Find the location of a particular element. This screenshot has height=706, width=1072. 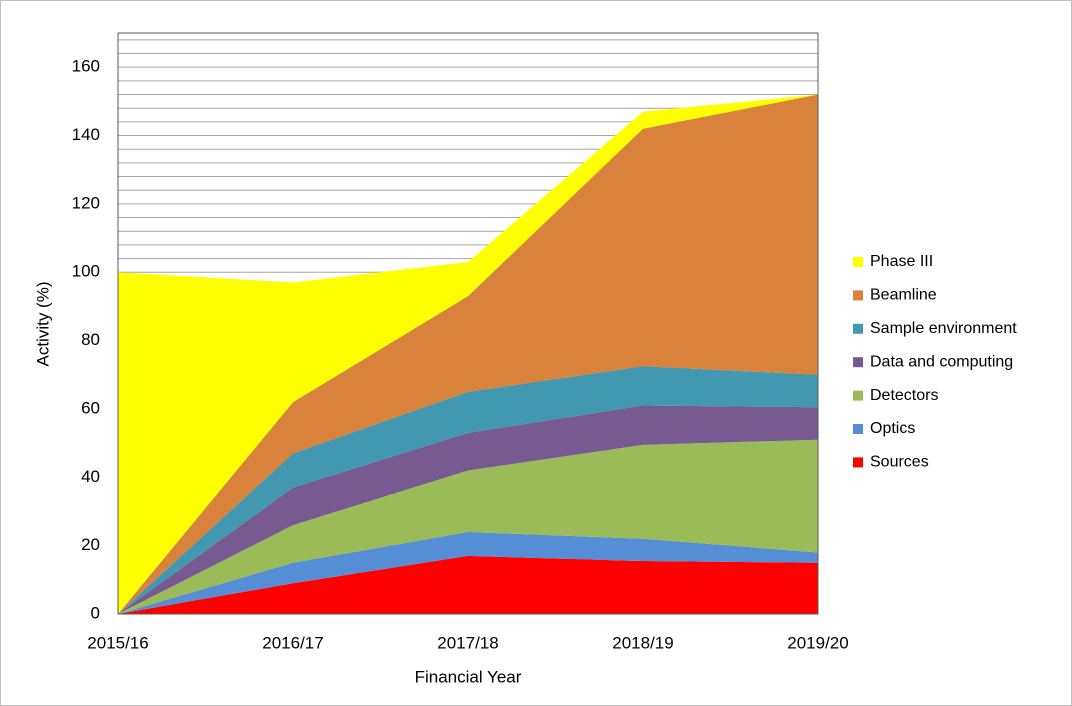

legend-label: Phase III is located at coordinates (901, 261).